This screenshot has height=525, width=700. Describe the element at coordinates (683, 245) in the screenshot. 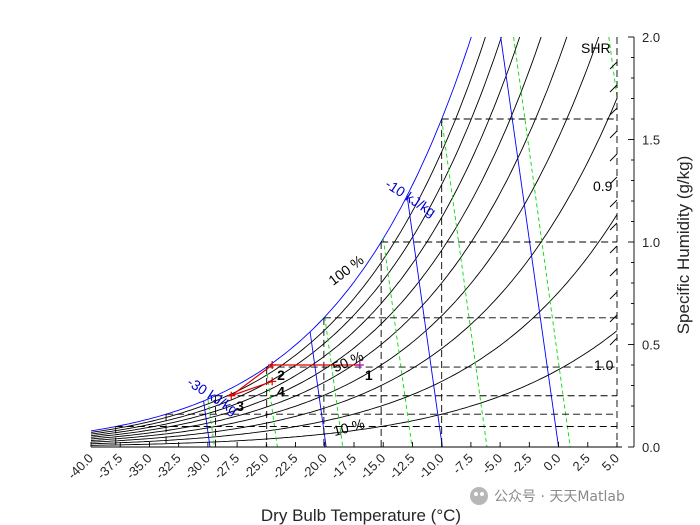

I see `y-axis-title: Specific Humidity (g/kg)` at that location.